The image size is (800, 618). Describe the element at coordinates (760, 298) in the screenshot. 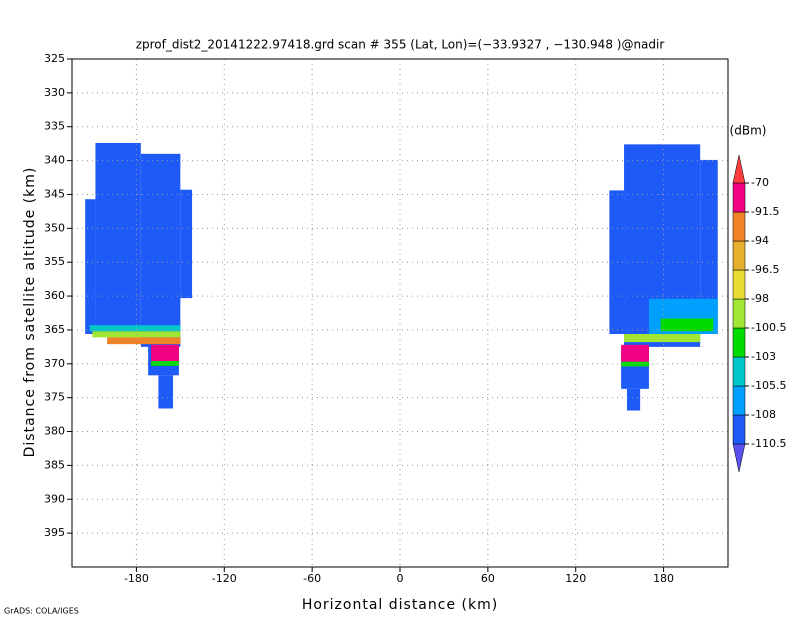

I see `colorbar-tick-label: -98` at that location.